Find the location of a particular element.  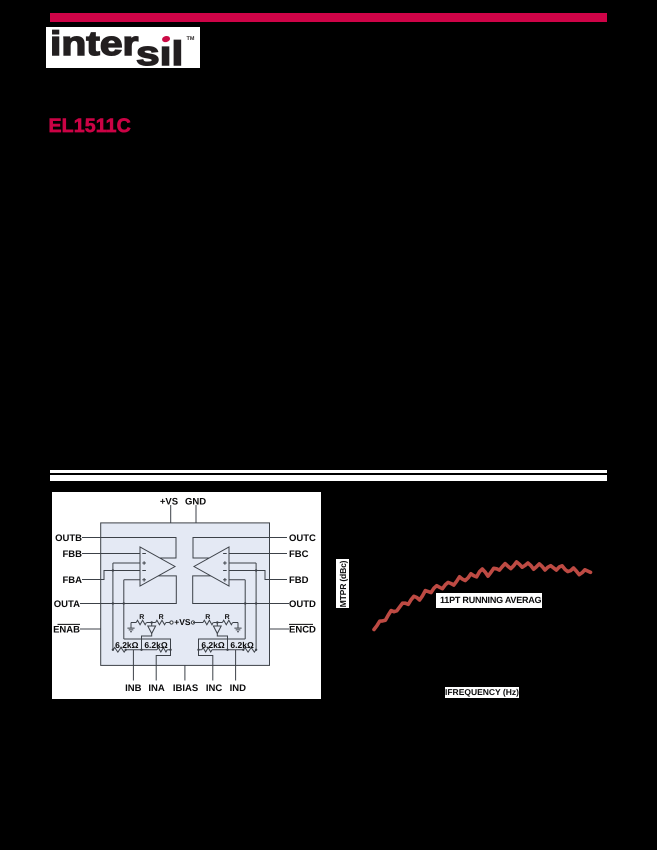

svg-text: FBD is located at coordinates (299, 580).